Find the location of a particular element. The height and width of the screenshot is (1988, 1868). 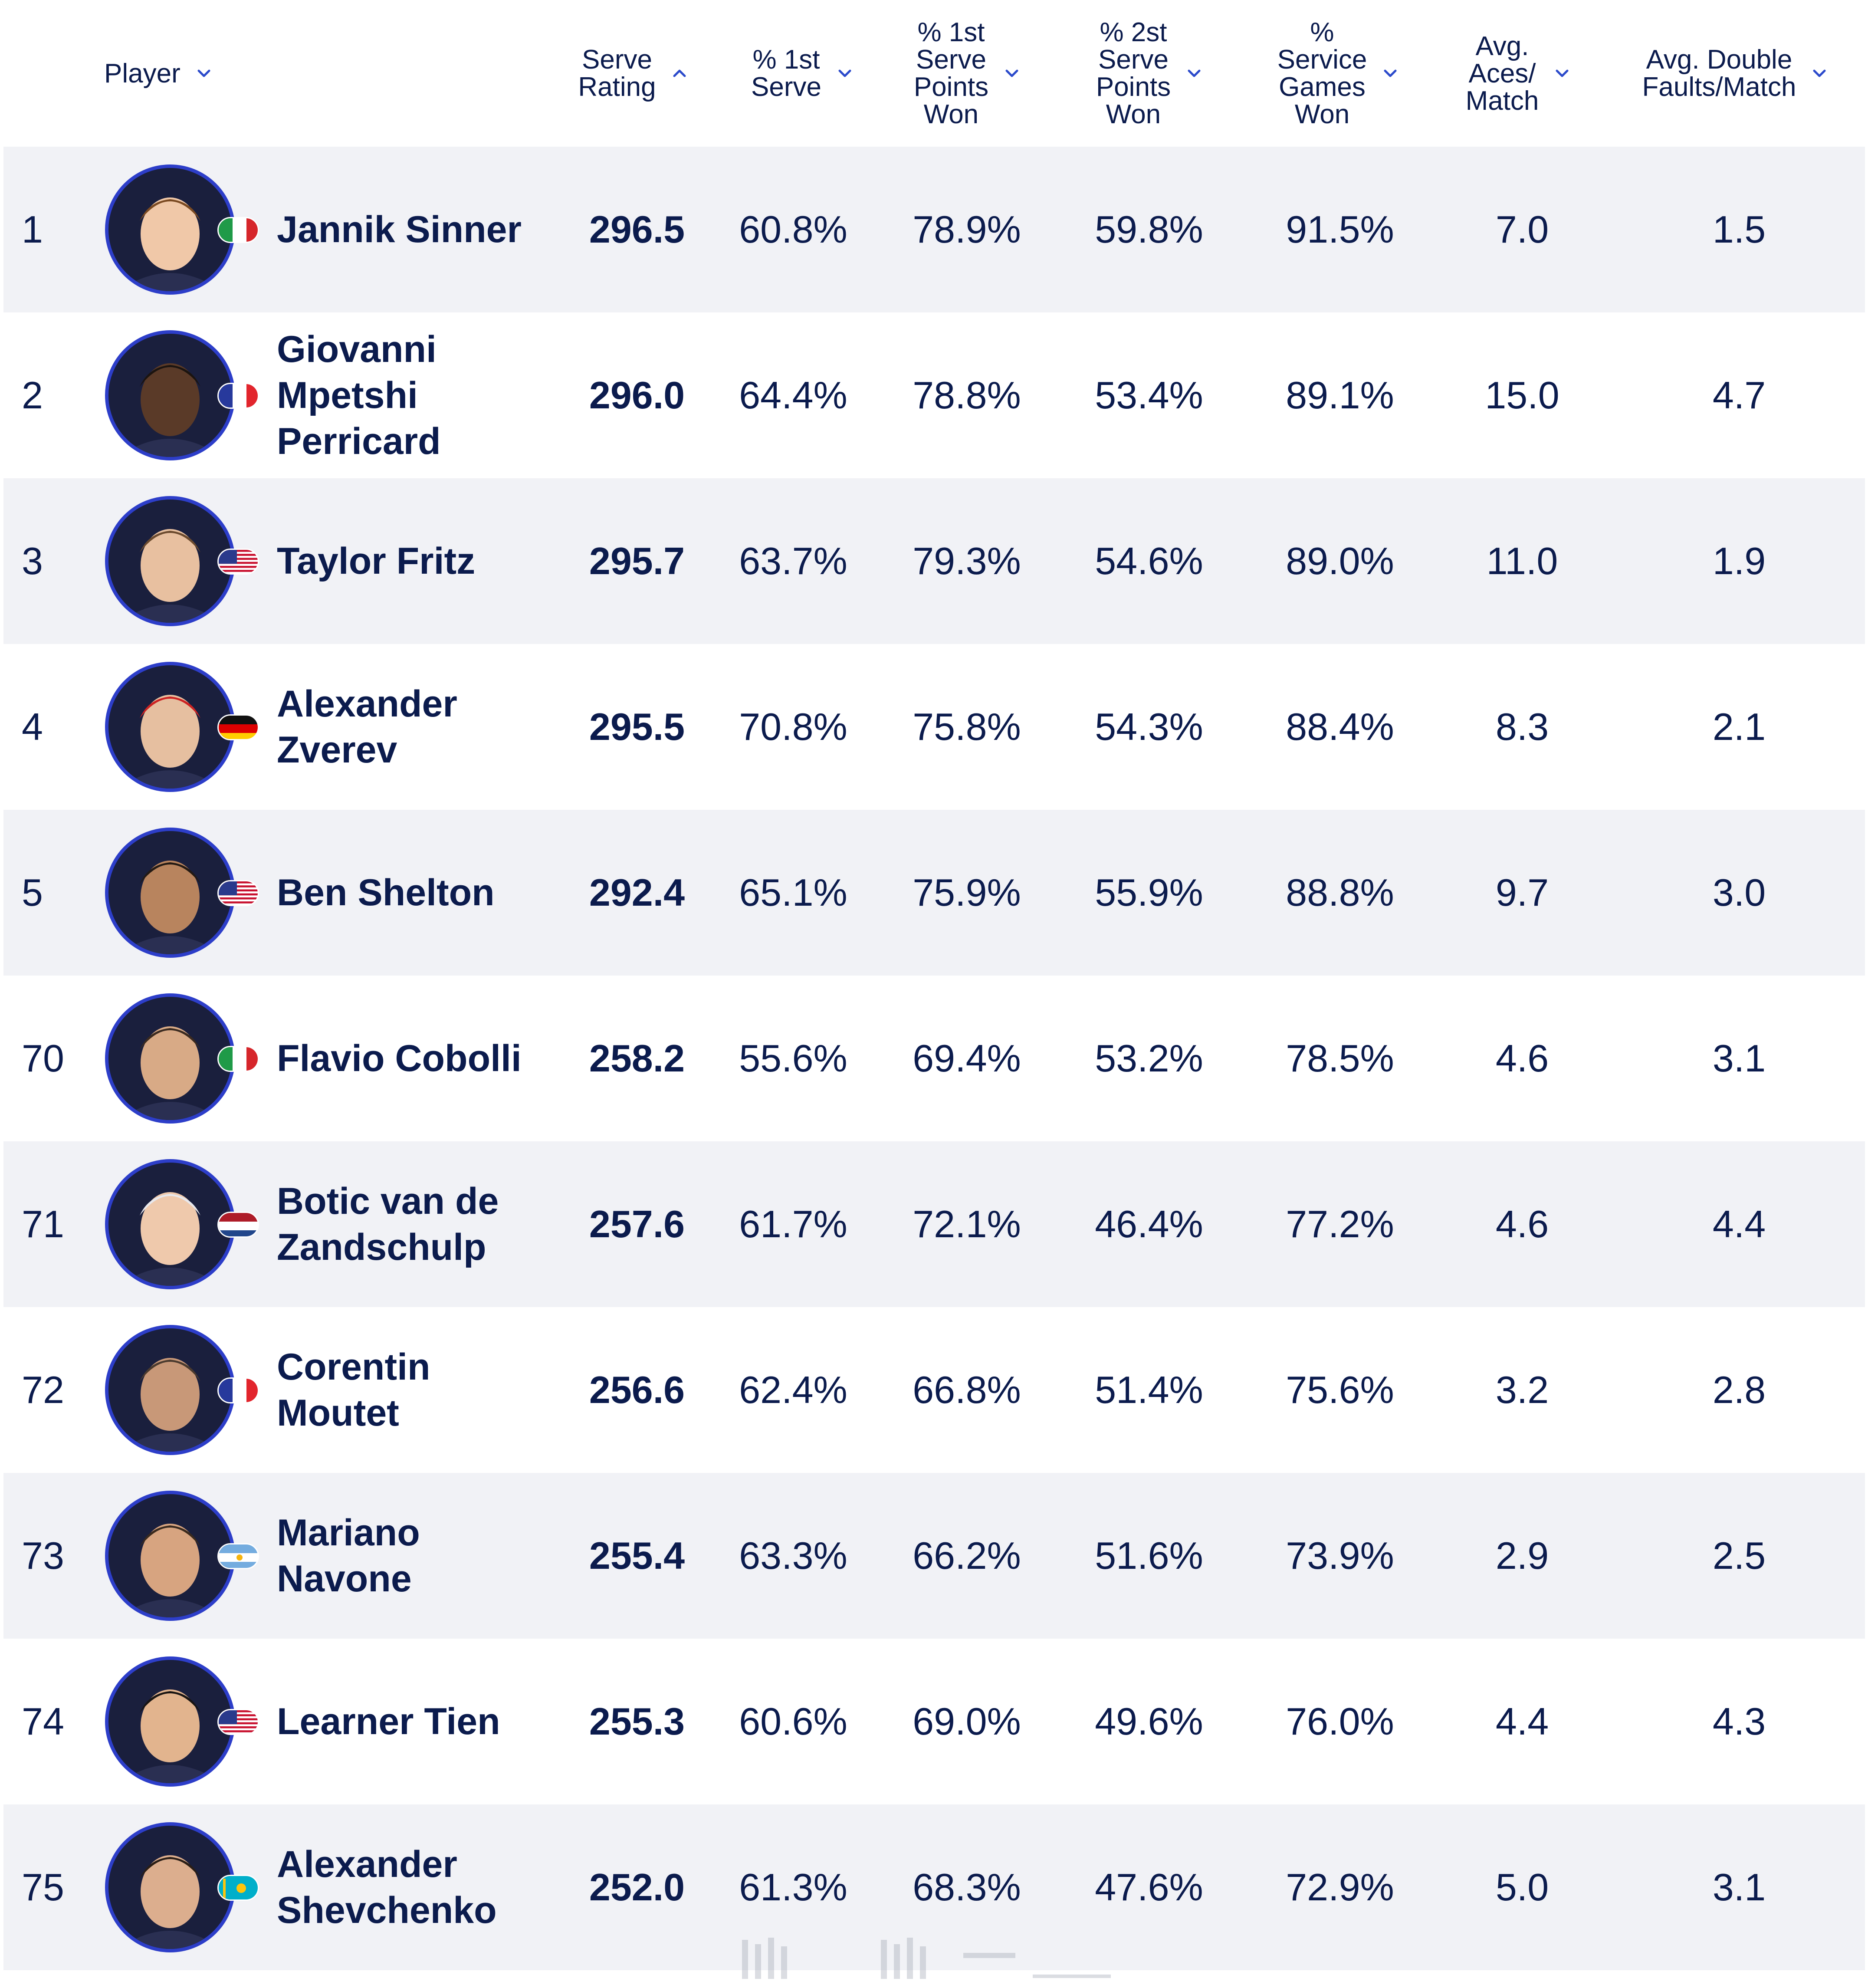

header-label: Avg. Double Faults/Match is located at coordinates (1719, 73).